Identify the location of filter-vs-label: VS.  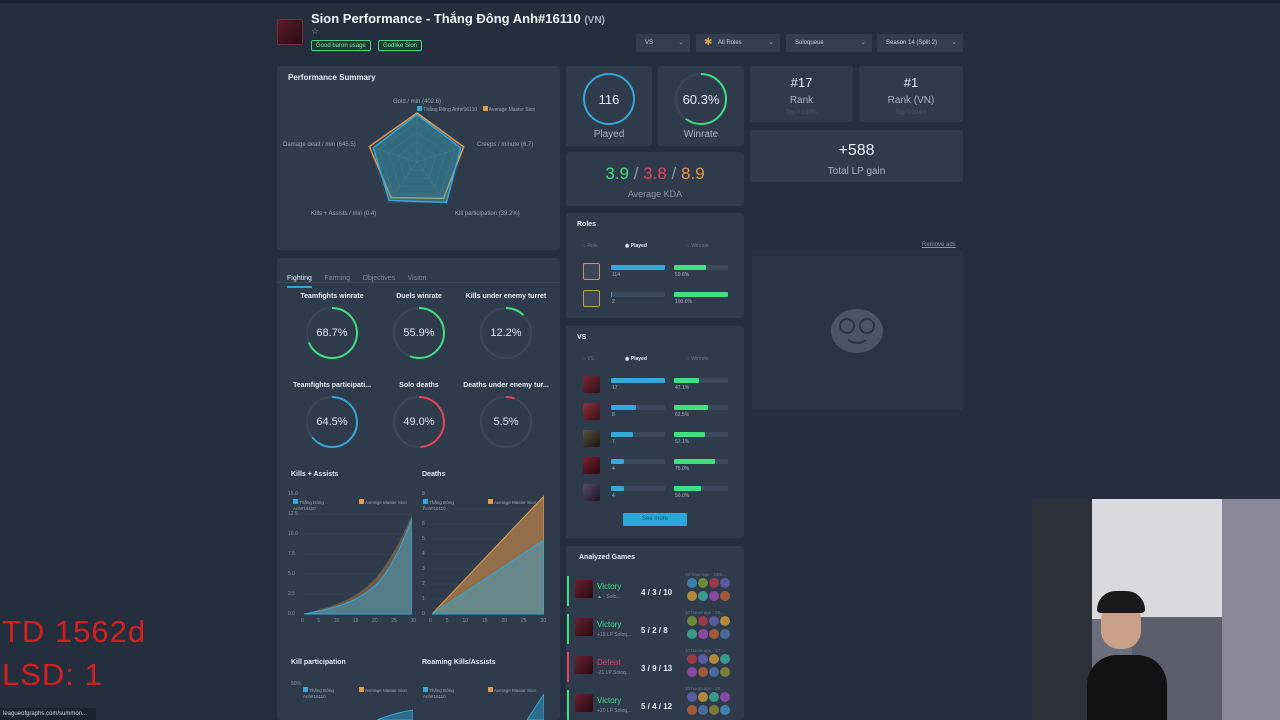
(649, 43).